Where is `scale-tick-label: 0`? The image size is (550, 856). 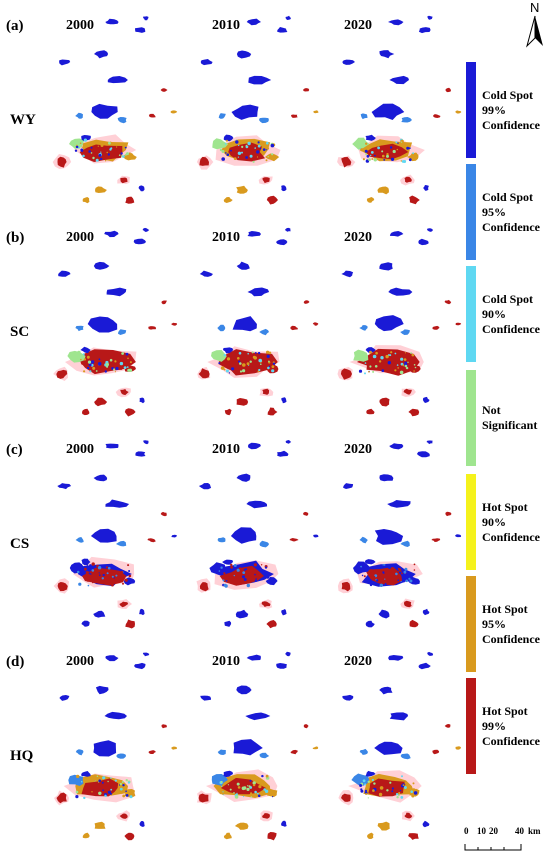
scale-tick-label: 0 is located at coordinates (466, 831).